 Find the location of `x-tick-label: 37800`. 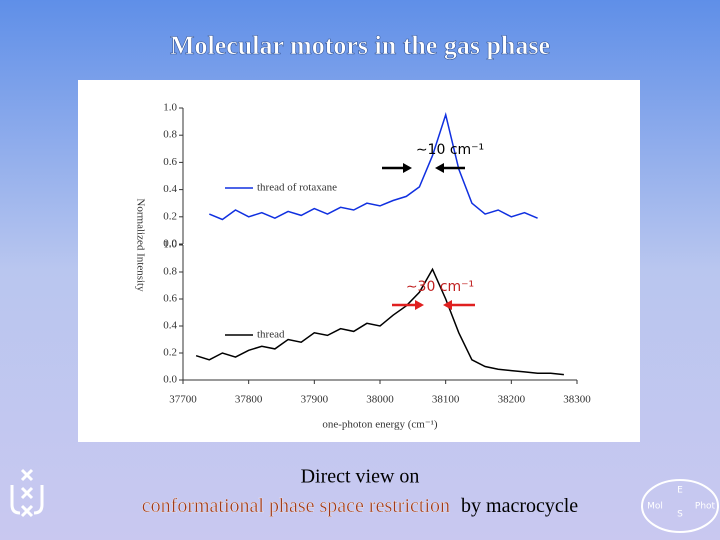

x-tick-label: 37800 is located at coordinates (249, 400).